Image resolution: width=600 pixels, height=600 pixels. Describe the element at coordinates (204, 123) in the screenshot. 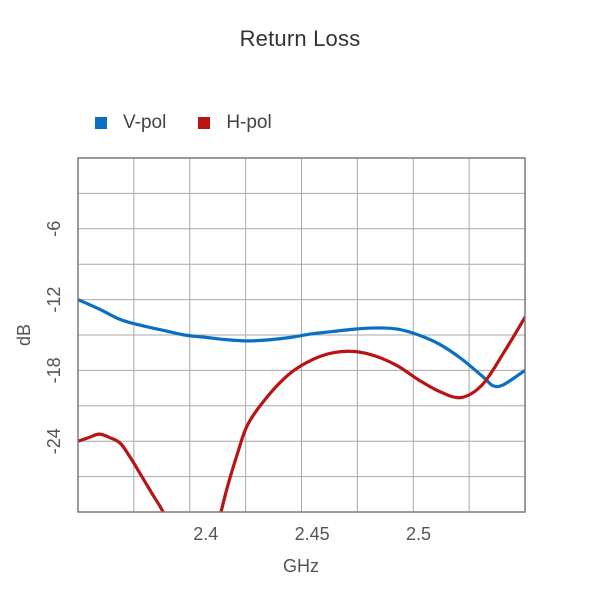

I see `legend-swatch-h-pol` at that location.